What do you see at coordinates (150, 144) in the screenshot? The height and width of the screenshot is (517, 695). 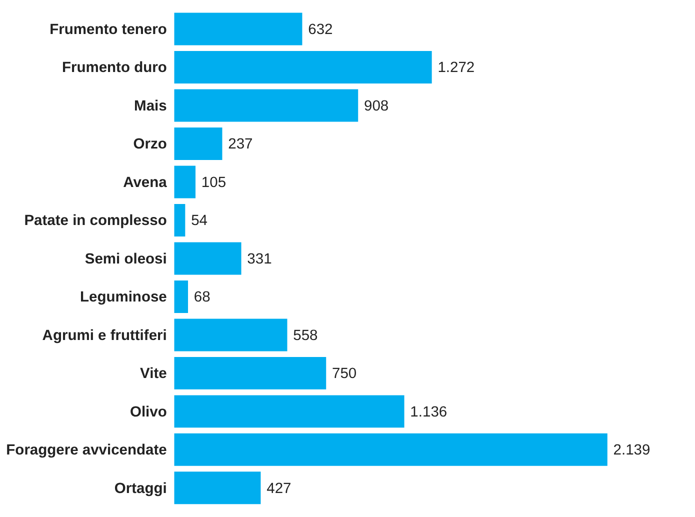 I see `y-tick-label: Orzo` at bounding box center [150, 144].